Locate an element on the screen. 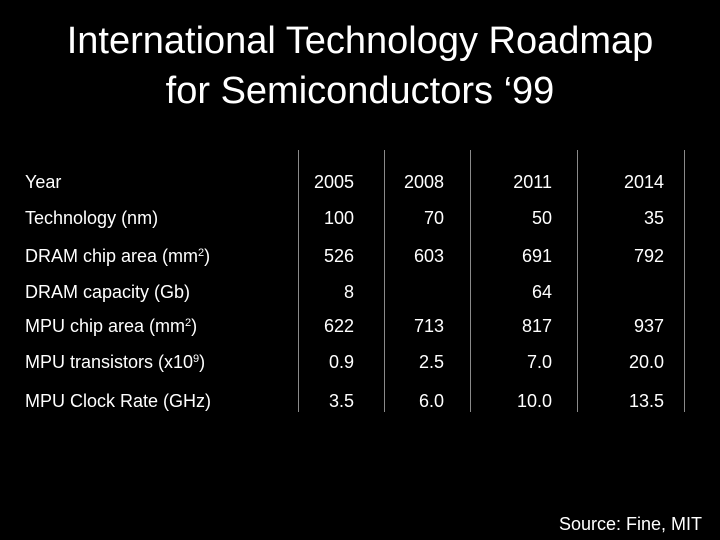 The width and height of the screenshot is (720, 540). year-header-2005: 2005 is located at coordinates (333, 182).